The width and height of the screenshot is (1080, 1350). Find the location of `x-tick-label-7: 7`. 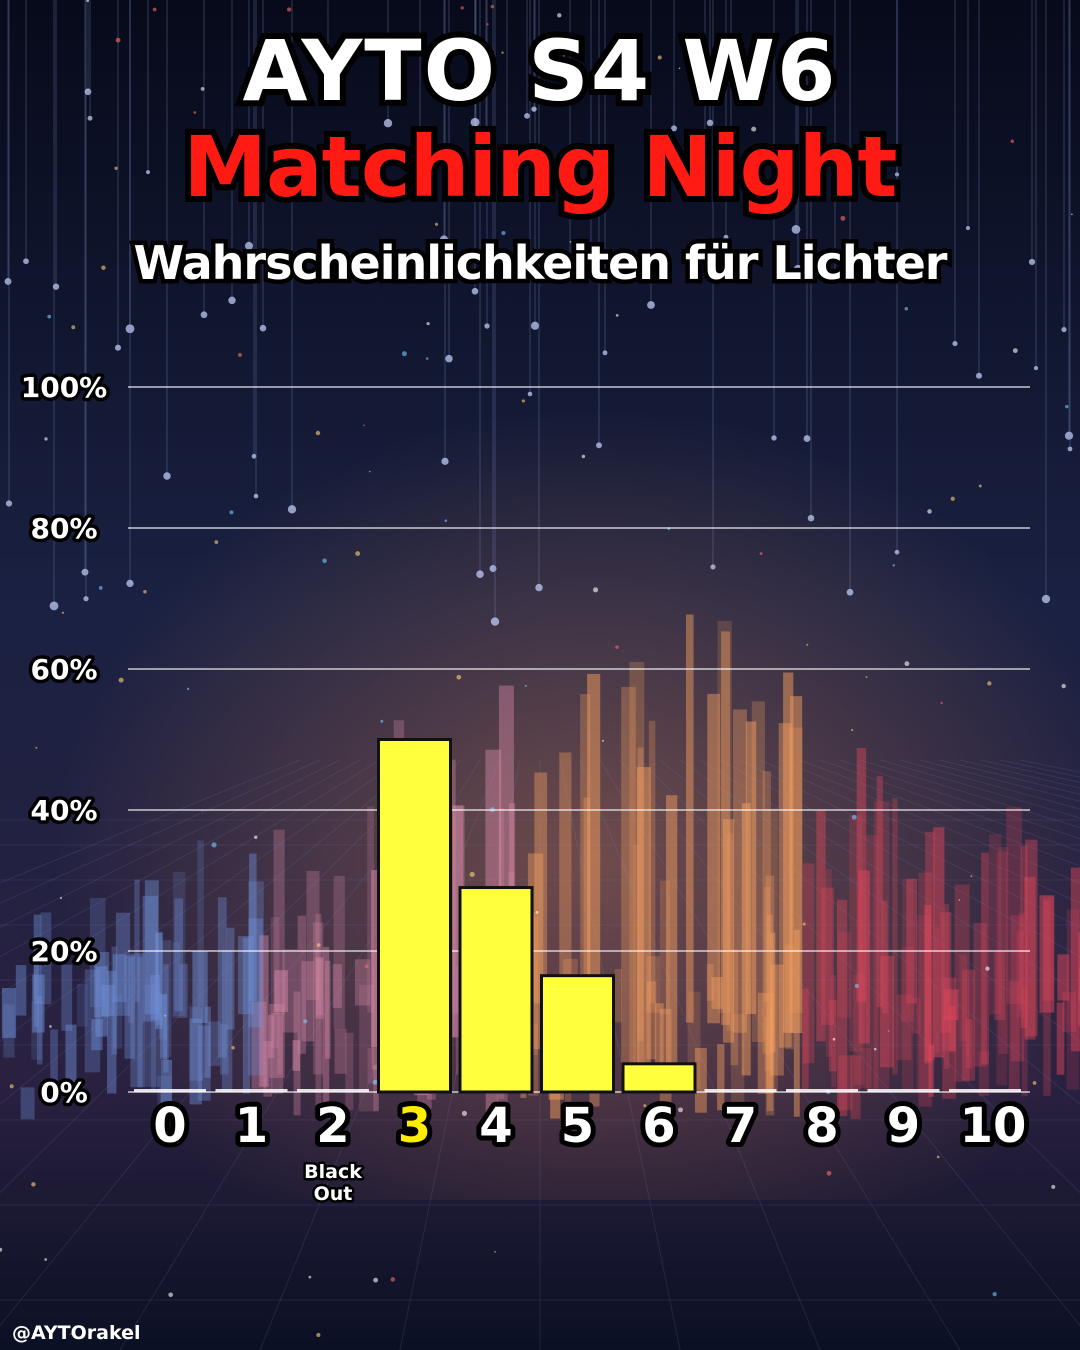

x-tick-label-7: 7 is located at coordinates (740, 1126).